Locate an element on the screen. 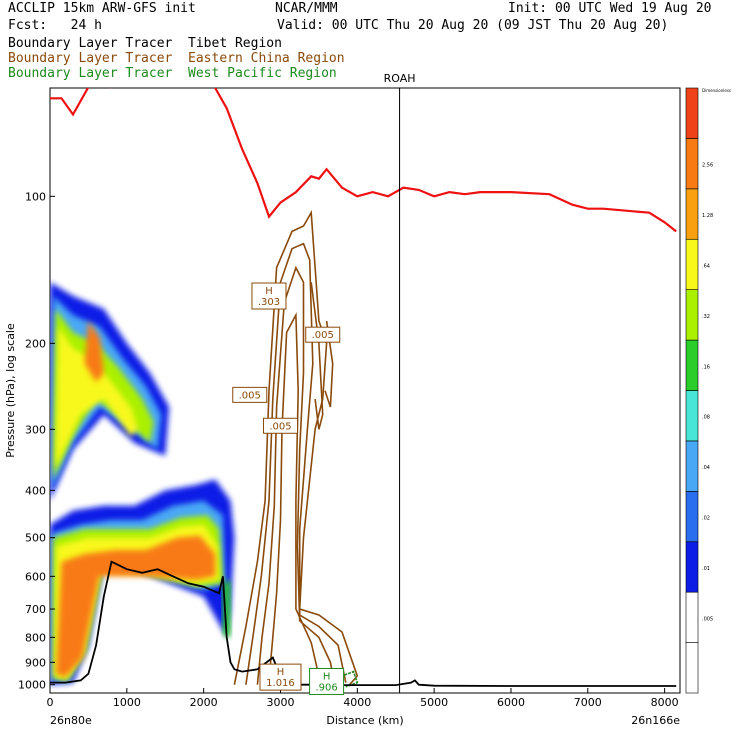 The width and height of the screenshot is (740, 740). colorbar-title: Dimensionless is located at coordinates (716, 90).